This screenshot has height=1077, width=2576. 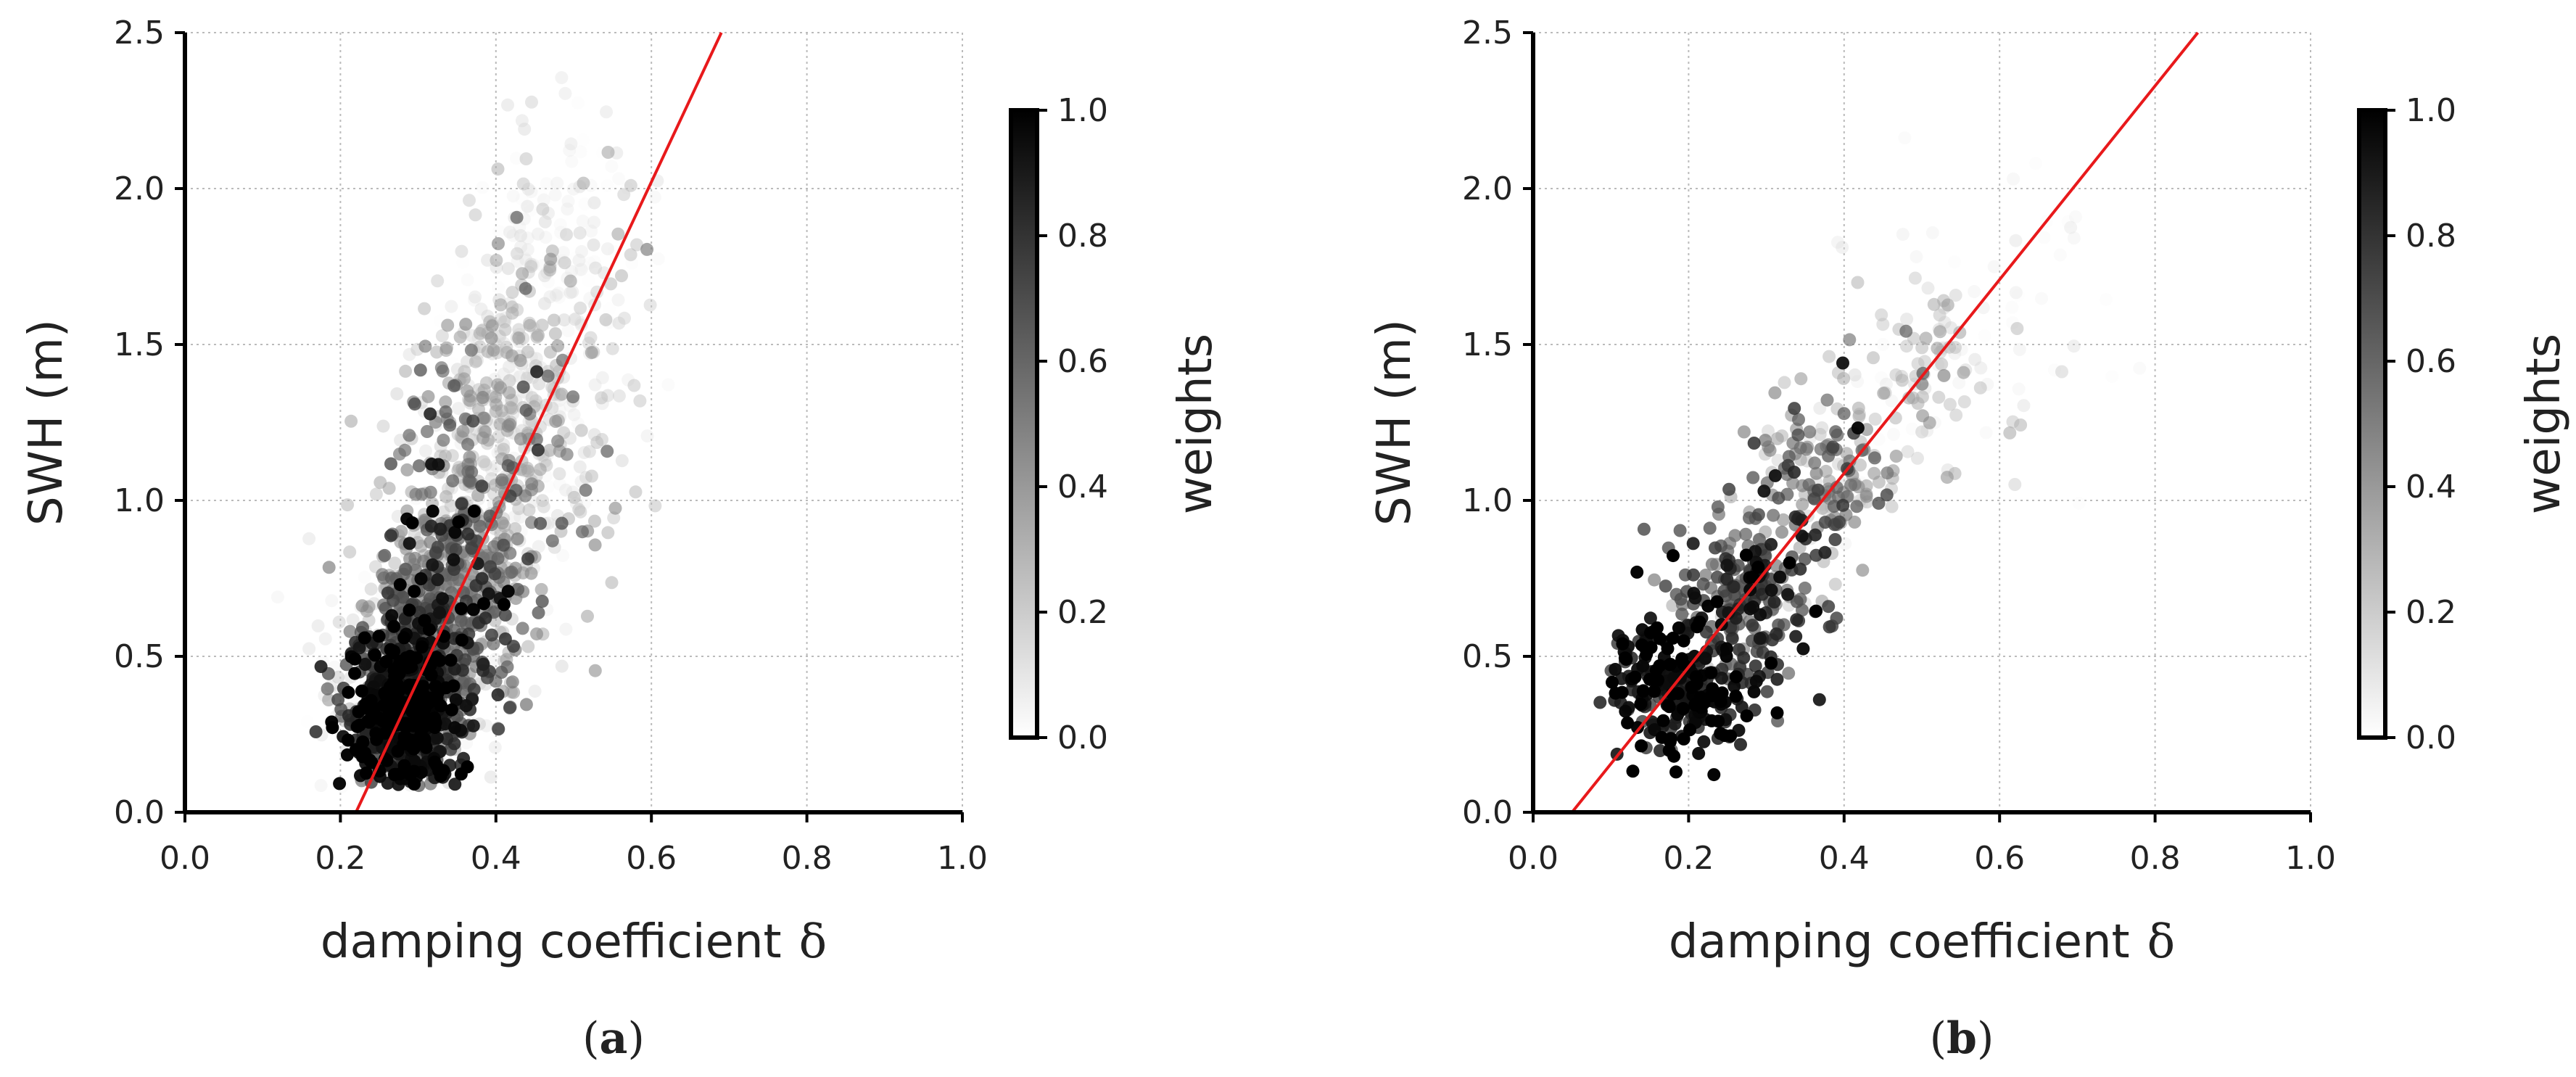 What do you see at coordinates (962, 858) in the screenshot?
I see `x-tick-label: 1.0` at bounding box center [962, 858].